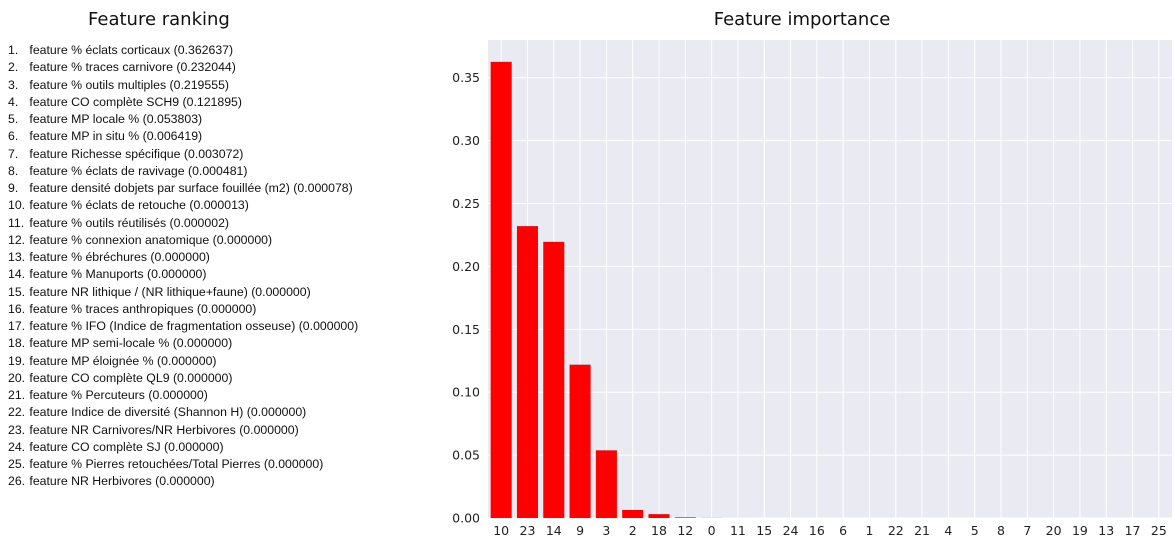 Image resolution: width=1174 pixels, height=541 pixels. What do you see at coordinates (128, 84) in the screenshot?
I see `ranking-item-text: feature % outils multiples (0.219555)` at bounding box center [128, 84].